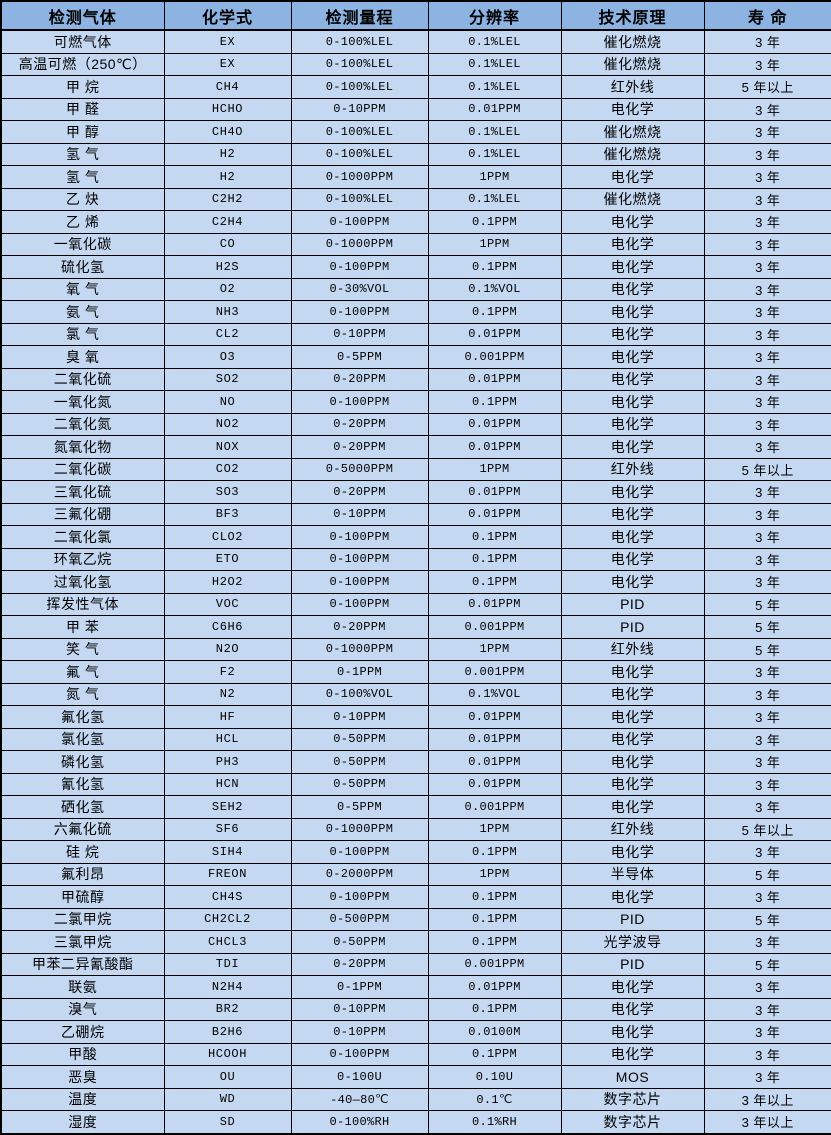 Image resolution: width=831 pixels, height=1135 pixels. Describe the element at coordinates (359, 1099) in the screenshot. I see `cell-range: -40—80℃` at that location.